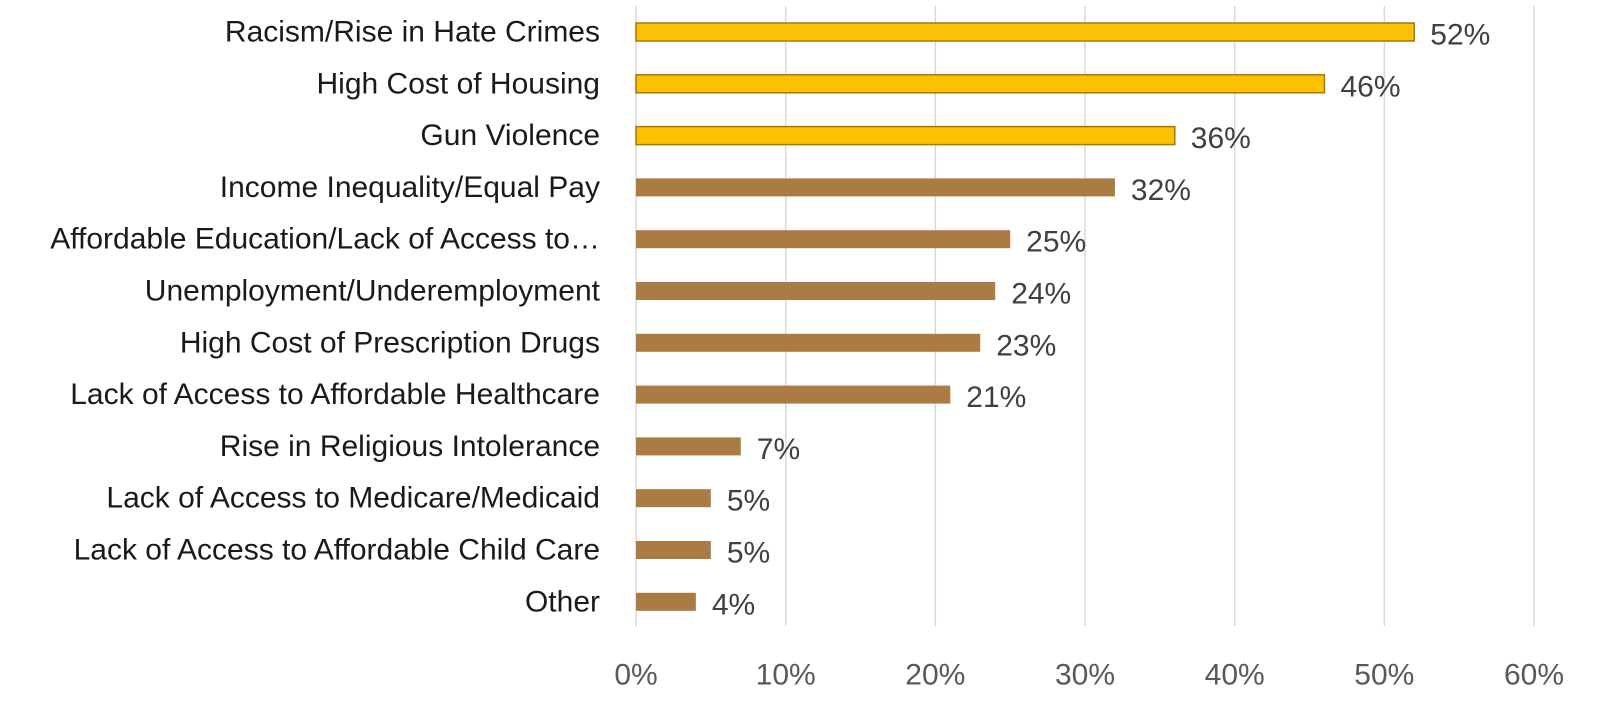  I want to click on category-label: High Cost of Housing, so click(458, 83).